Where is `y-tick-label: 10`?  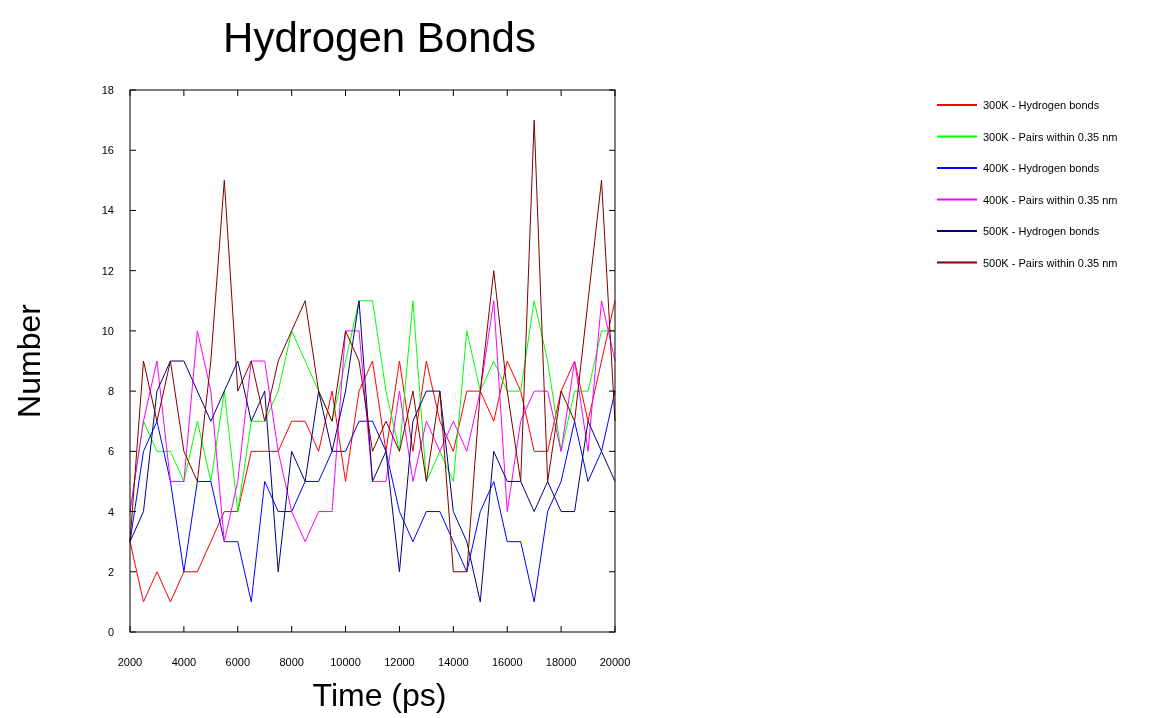 y-tick-label: 10 is located at coordinates (107, 330).